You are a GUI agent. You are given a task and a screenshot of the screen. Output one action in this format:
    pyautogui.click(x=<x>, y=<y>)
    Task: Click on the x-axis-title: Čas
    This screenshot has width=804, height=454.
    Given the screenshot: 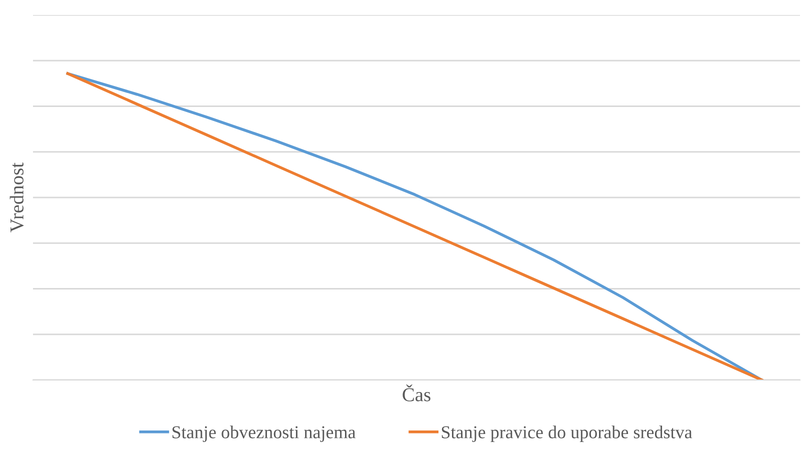 What is the action you would take?
    pyautogui.click(x=416, y=393)
    